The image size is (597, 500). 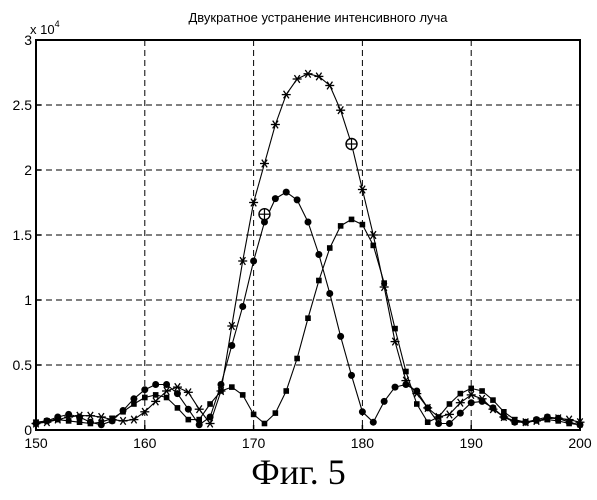 What do you see at coordinates (145, 443) in the screenshot?
I see `x-tick-label: 160` at bounding box center [145, 443].